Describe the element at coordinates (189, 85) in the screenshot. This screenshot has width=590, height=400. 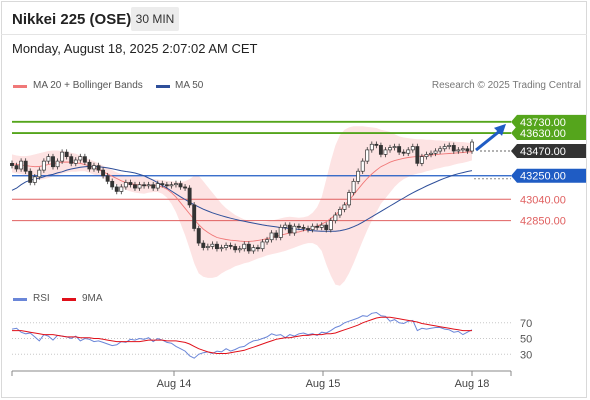
I see `ma50-legend-label: MA 50` at that location.